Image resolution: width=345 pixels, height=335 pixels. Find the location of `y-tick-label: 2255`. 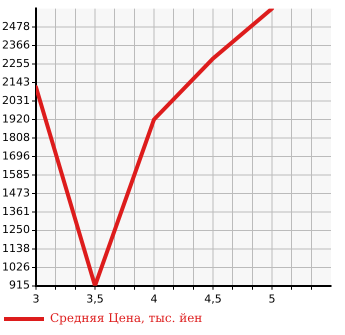

y-tick-label: 2255 is located at coordinates (16, 63).